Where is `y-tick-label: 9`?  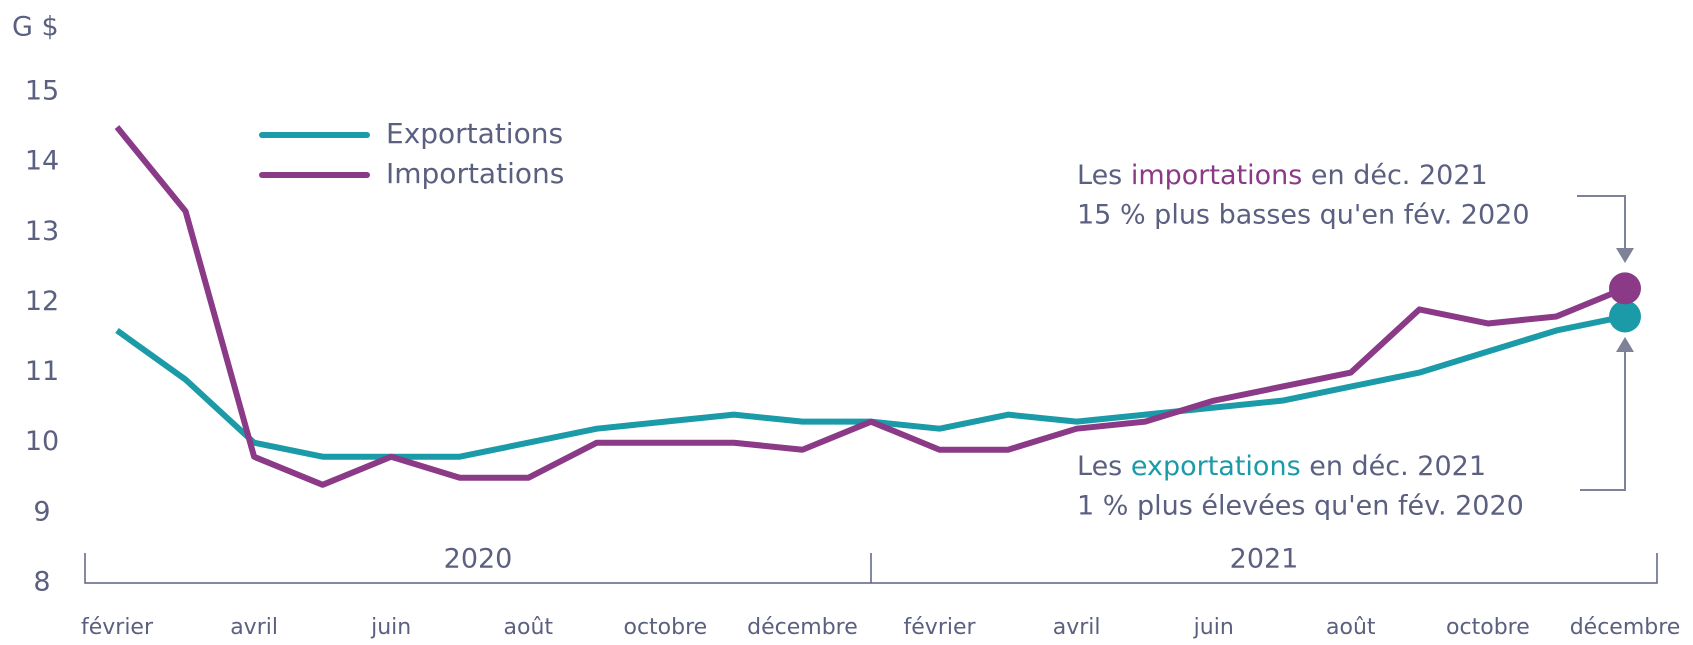 y-tick-label: 9 is located at coordinates (41, 511).